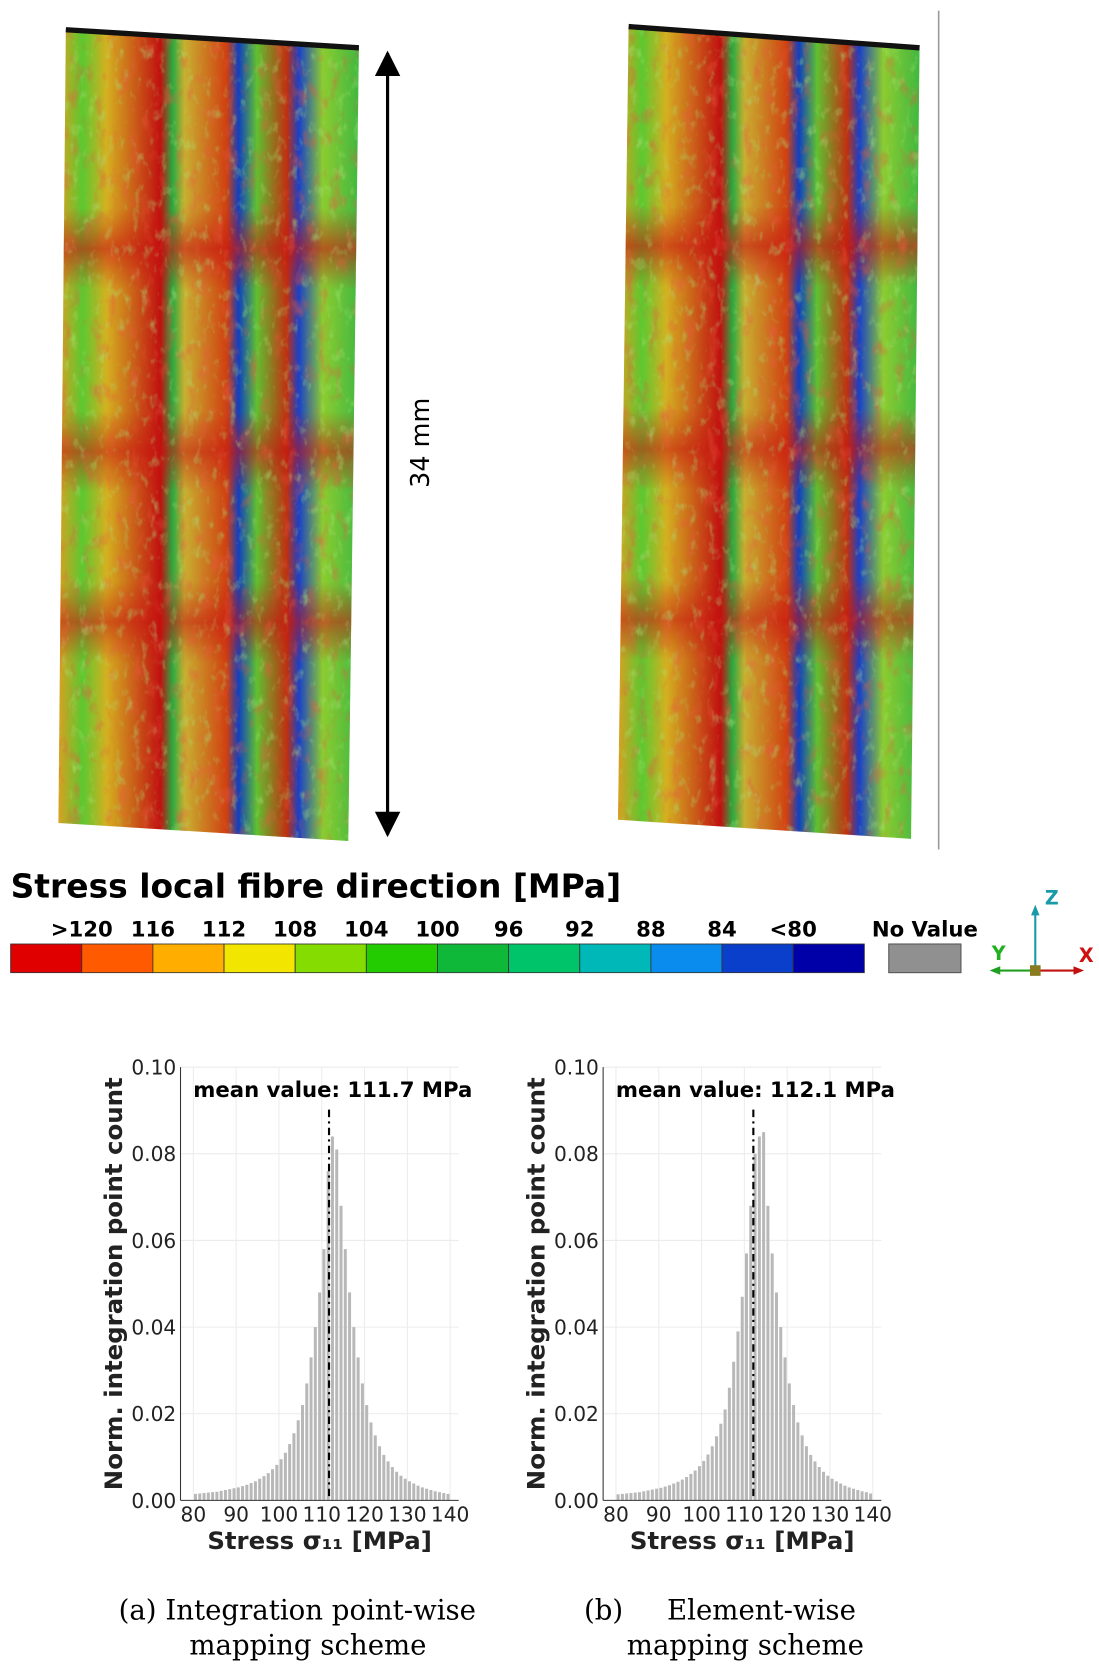  Describe the element at coordinates (755, 1090) in the screenshot. I see `mean-label: mean value: 112.1 MPa` at that location.